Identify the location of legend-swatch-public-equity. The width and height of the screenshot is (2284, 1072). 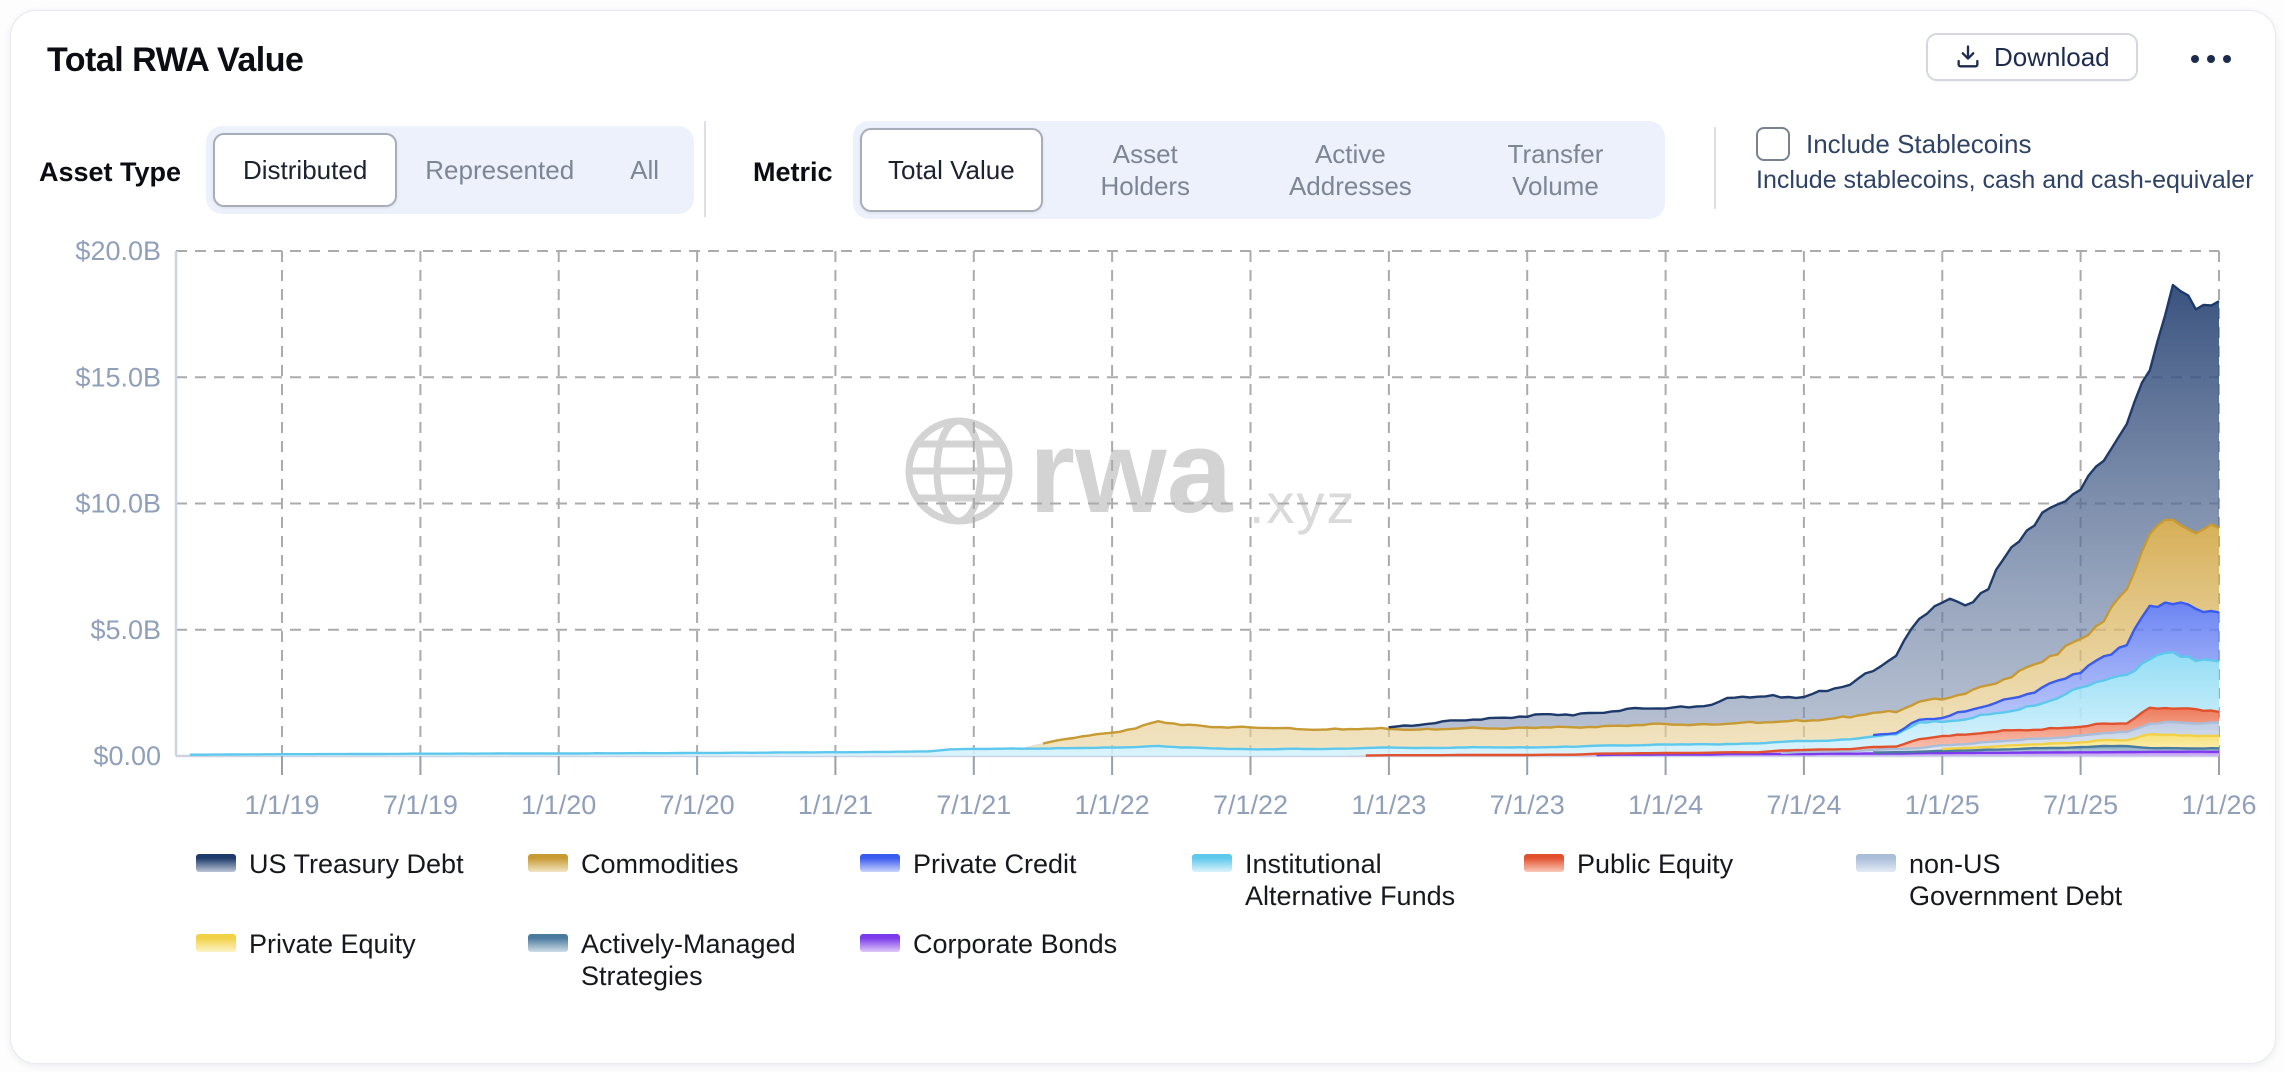
(1544, 863).